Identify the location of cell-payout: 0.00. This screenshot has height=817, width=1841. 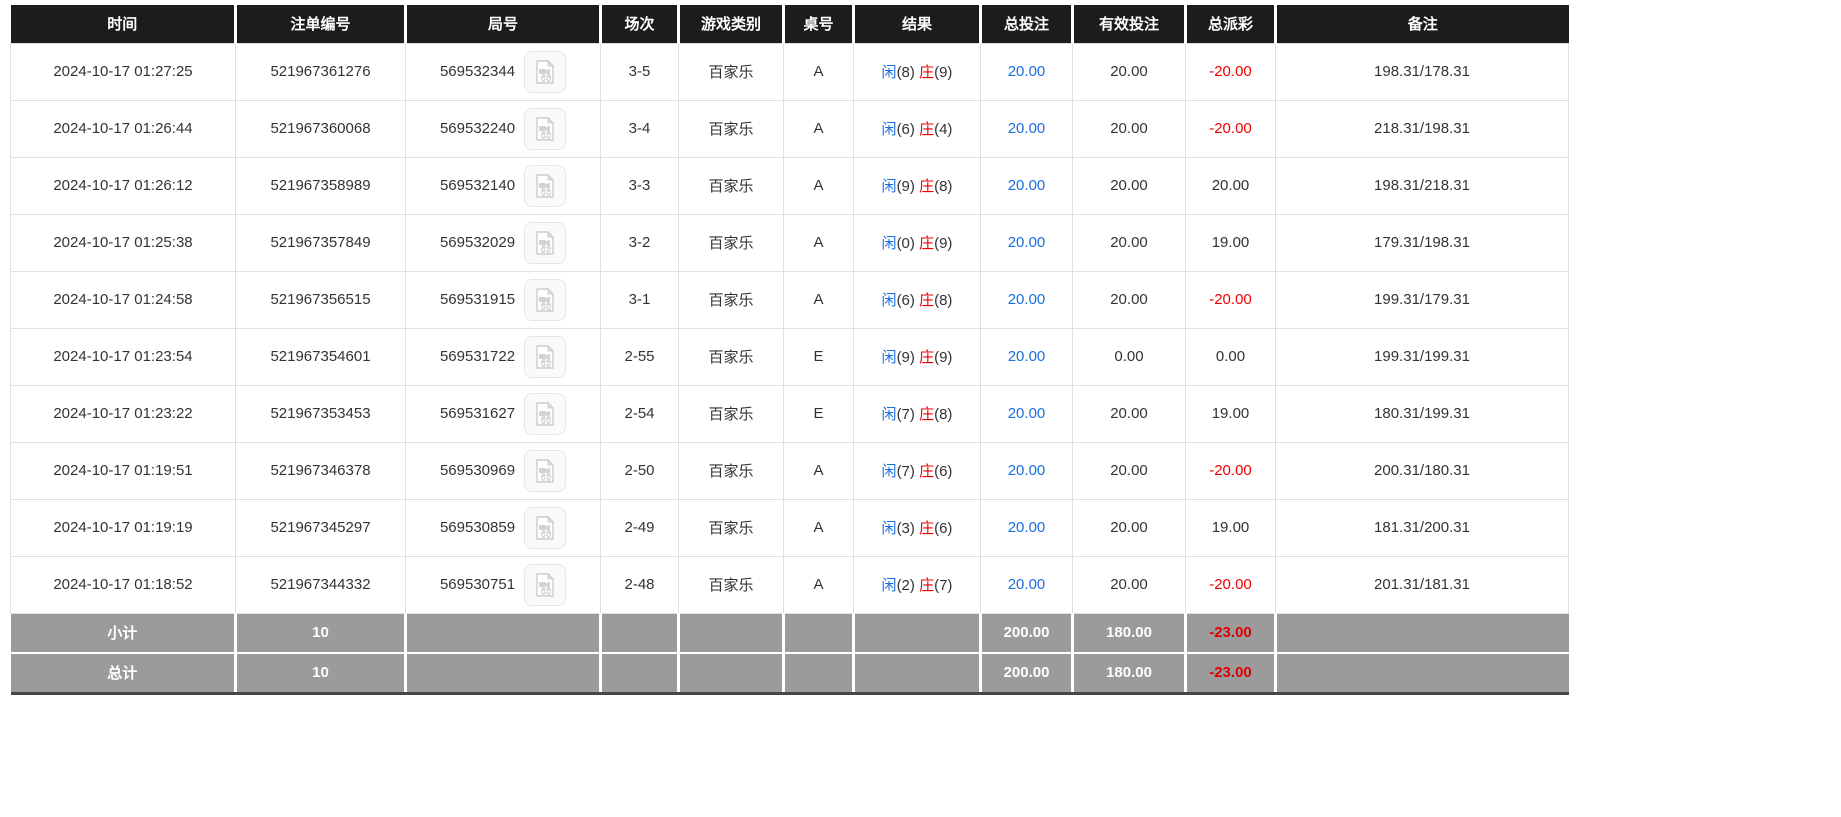
(1230, 356).